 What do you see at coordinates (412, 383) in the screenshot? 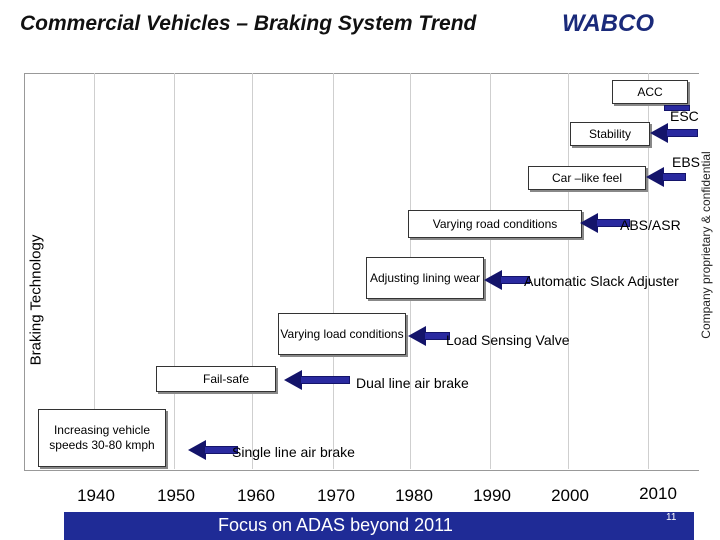
I see `tech-dual-line-air-brake: Dual line air brake` at bounding box center [412, 383].